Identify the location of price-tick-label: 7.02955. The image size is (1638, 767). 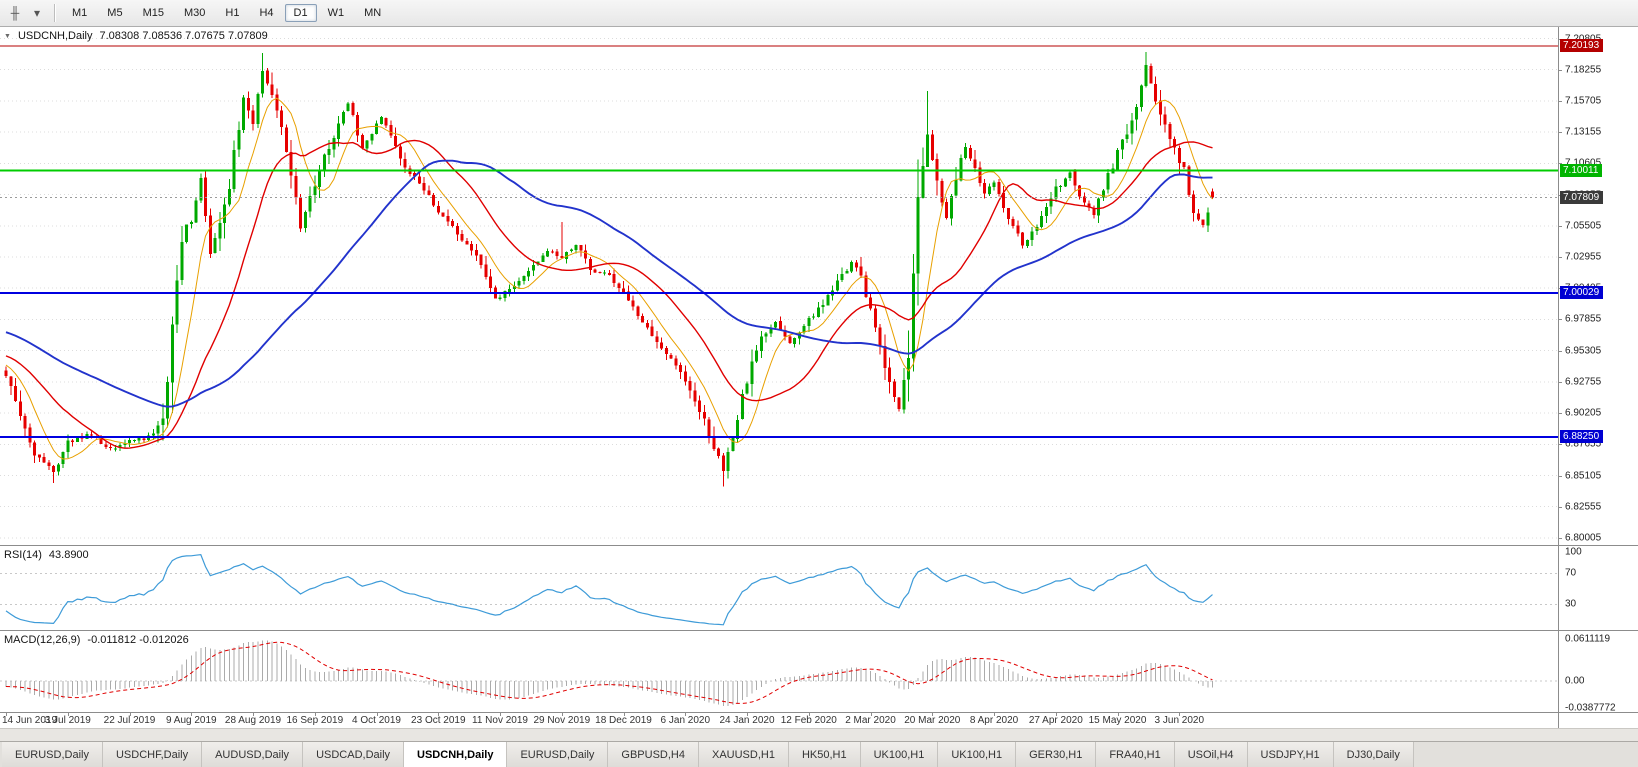
(1583, 257).